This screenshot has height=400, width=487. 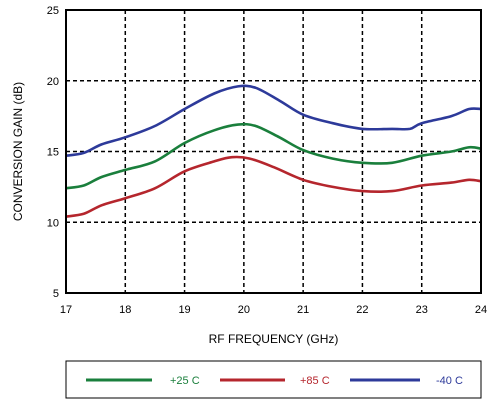 What do you see at coordinates (53, 153) in the screenshot?
I see `y-tick-label: 15` at bounding box center [53, 153].